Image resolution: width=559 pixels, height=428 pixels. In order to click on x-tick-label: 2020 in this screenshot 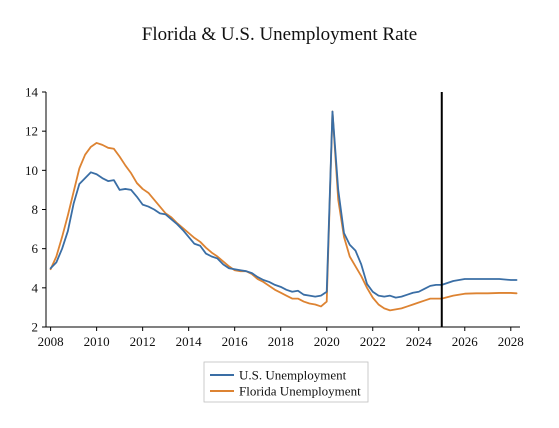, I will do `click(327, 341)`.